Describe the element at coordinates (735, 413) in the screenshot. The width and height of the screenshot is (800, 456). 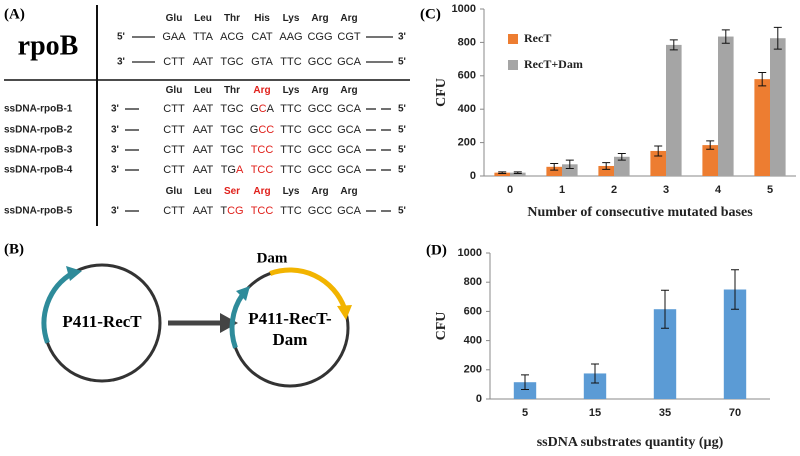
I see `x-tick-label: 70` at that location.